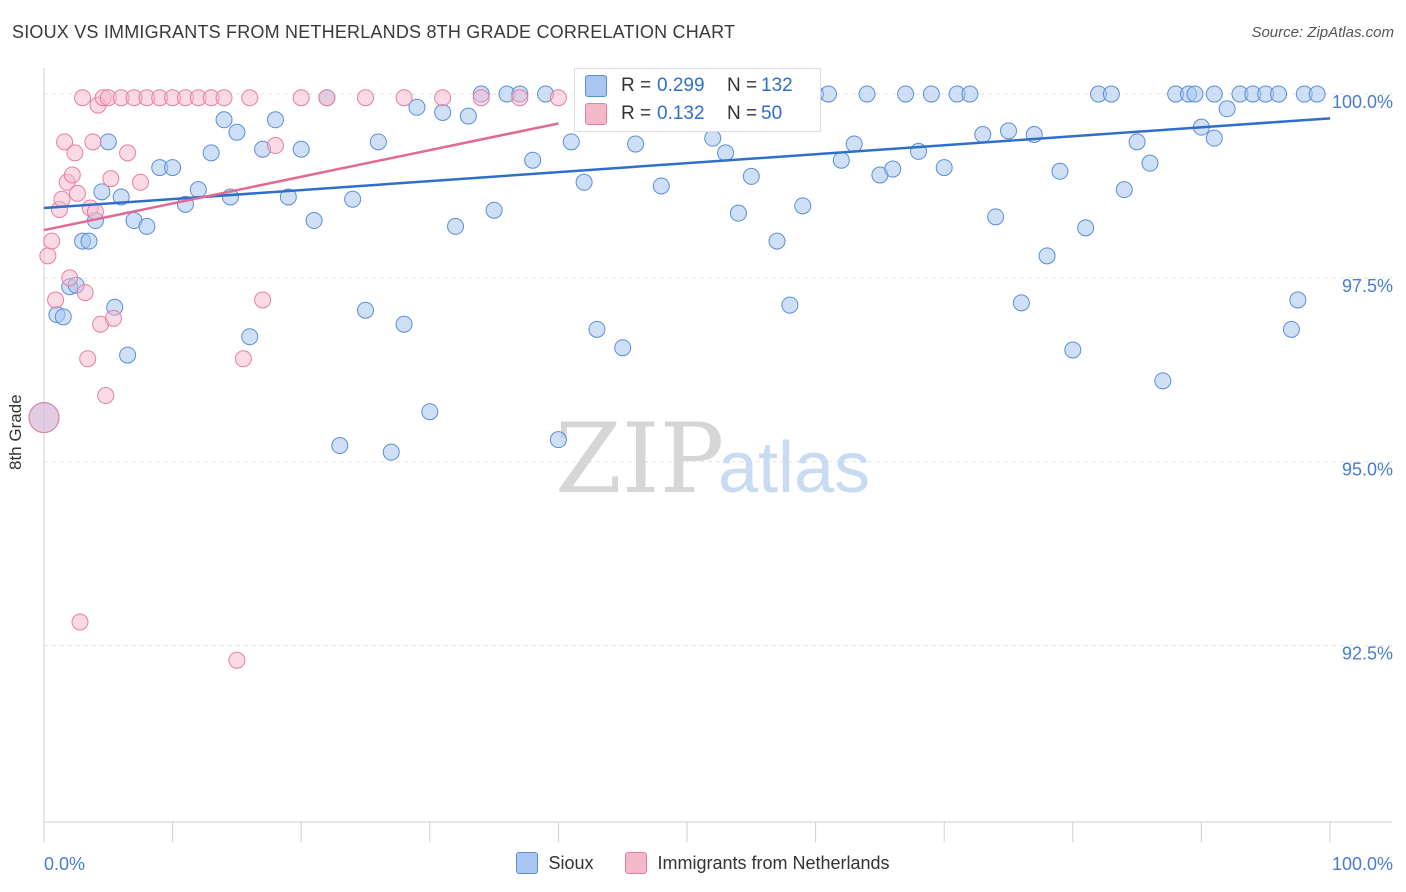 Image resolution: width=1406 pixels, height=892 pixels. I want to click on stats-row-netherlands: R = 0.132 N = 50, so click(698, 114).